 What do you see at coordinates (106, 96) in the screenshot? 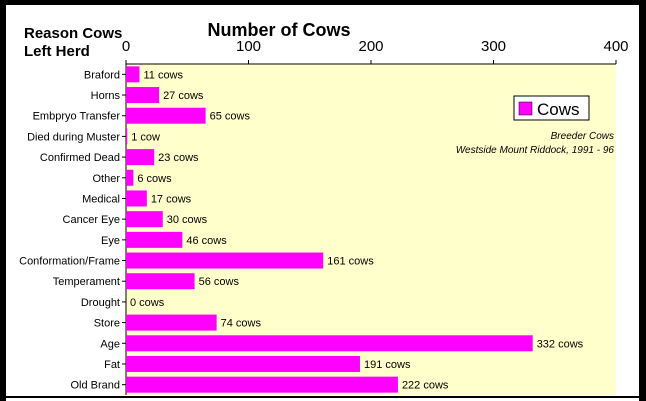
I see `category-label: Horns` at bounding box center [106, 96].